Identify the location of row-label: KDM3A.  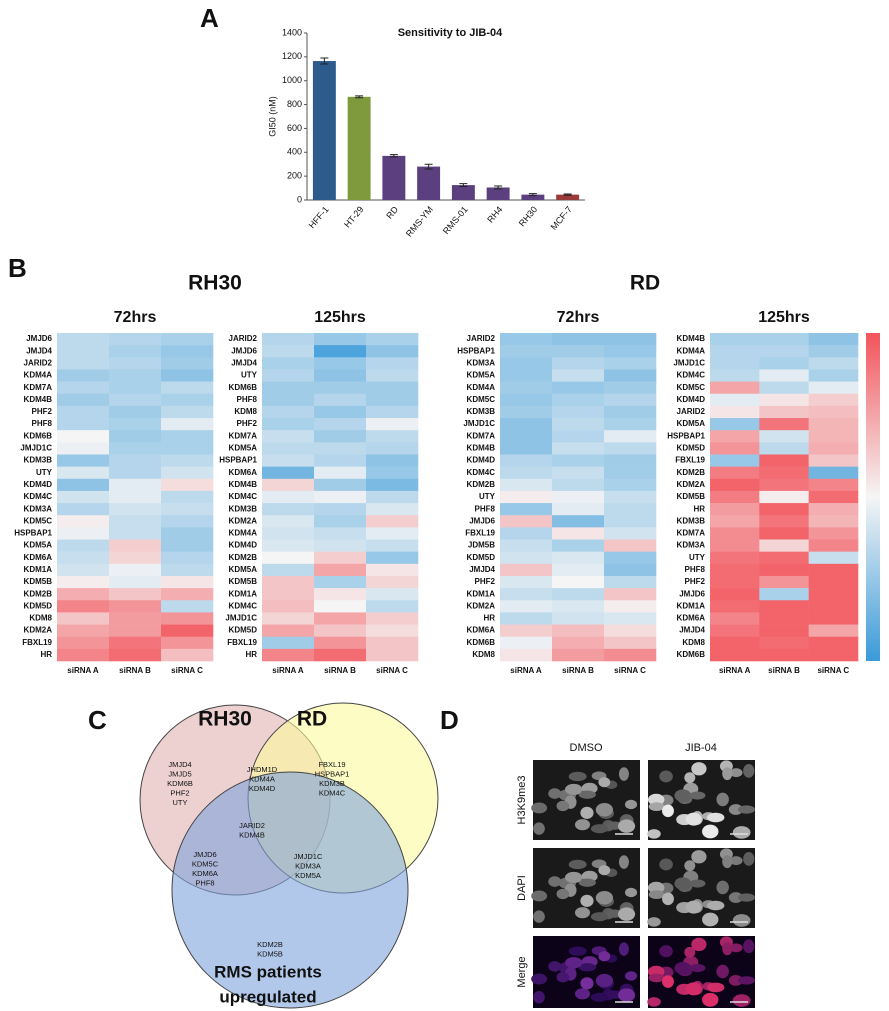
(481, 362).